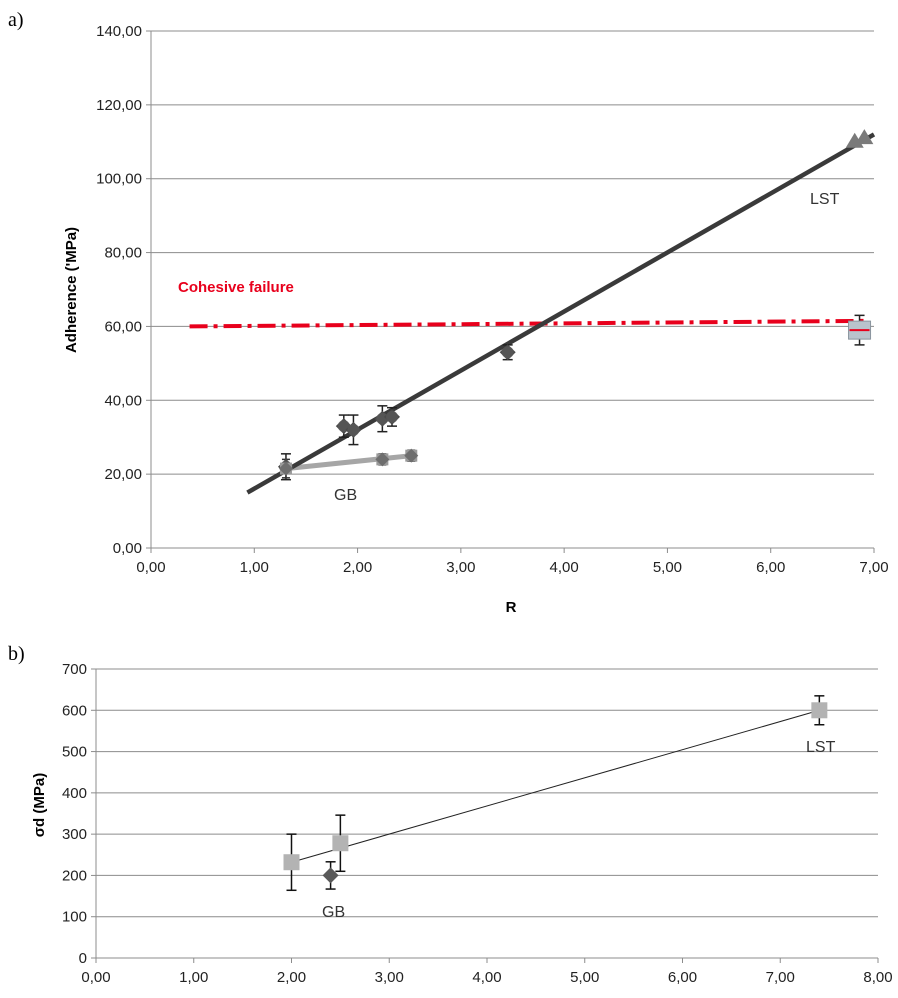  I want to click on y-tick-label: 0,00, so click(127, 548).